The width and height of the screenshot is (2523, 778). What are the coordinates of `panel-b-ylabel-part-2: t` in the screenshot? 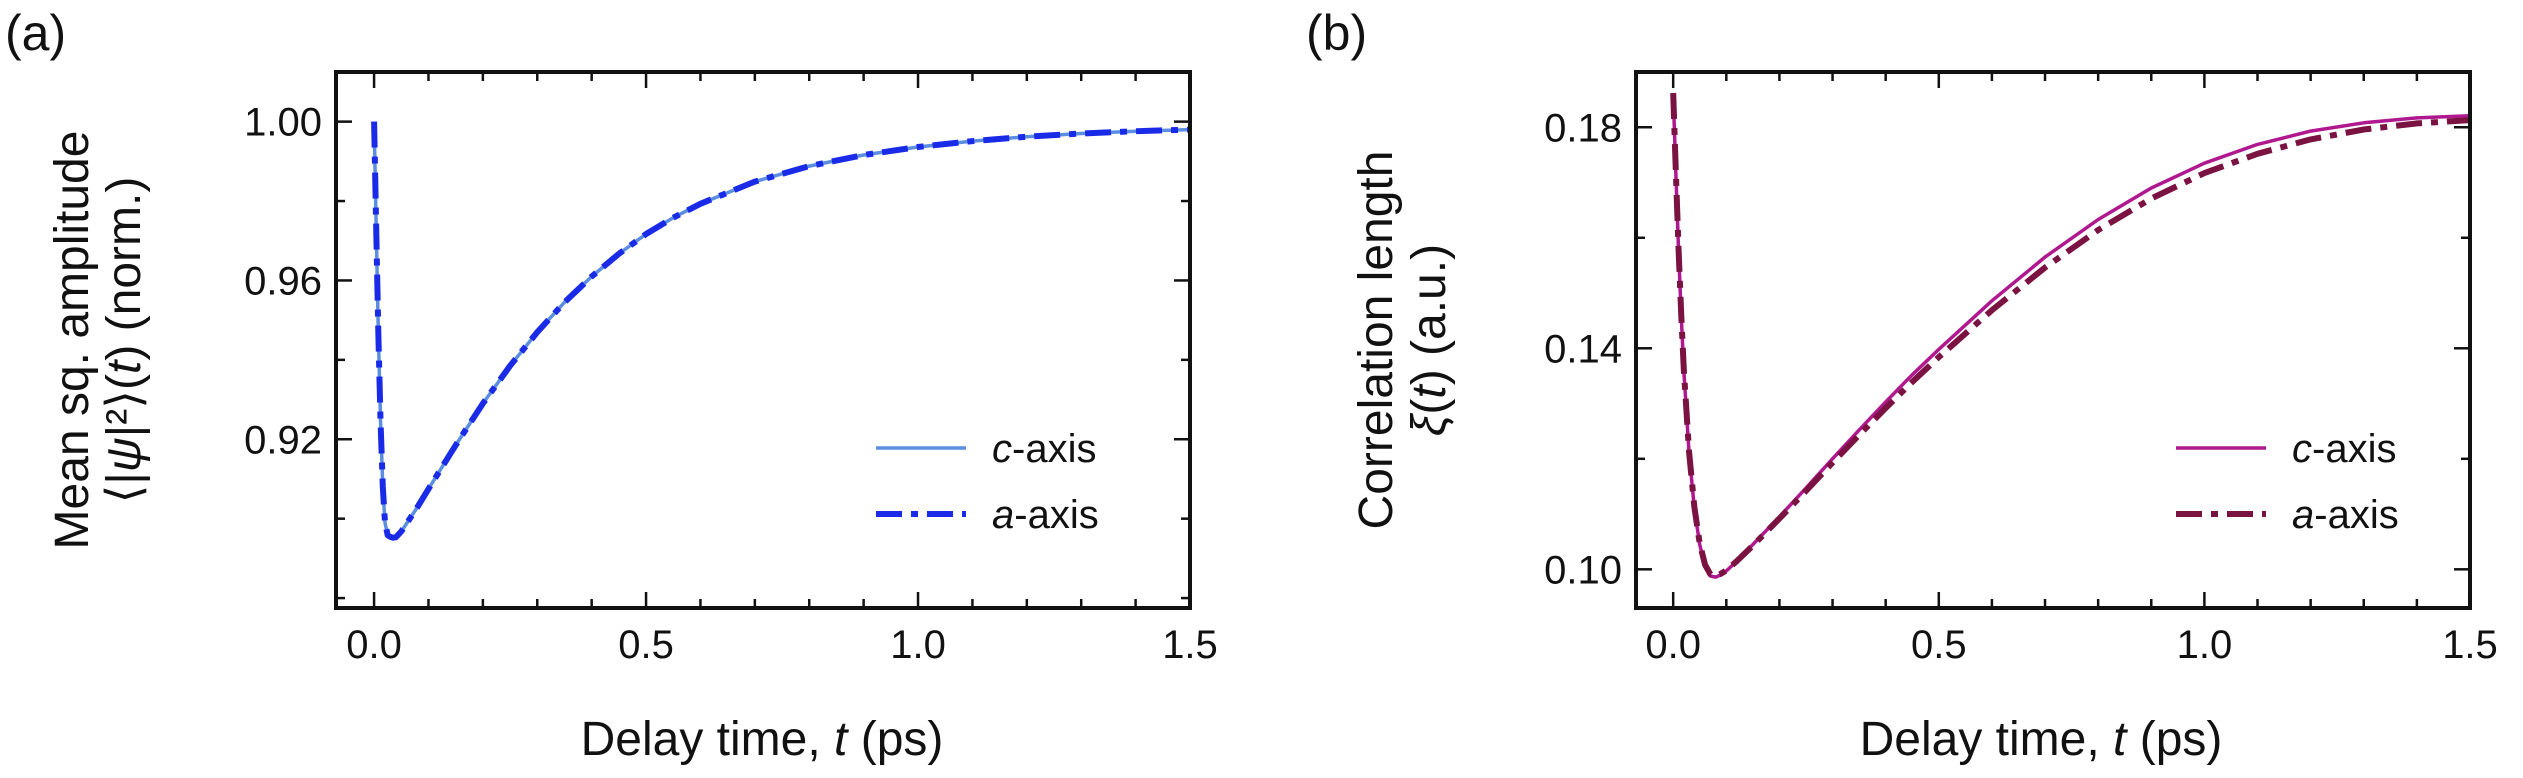 It's located at (1429, 391).